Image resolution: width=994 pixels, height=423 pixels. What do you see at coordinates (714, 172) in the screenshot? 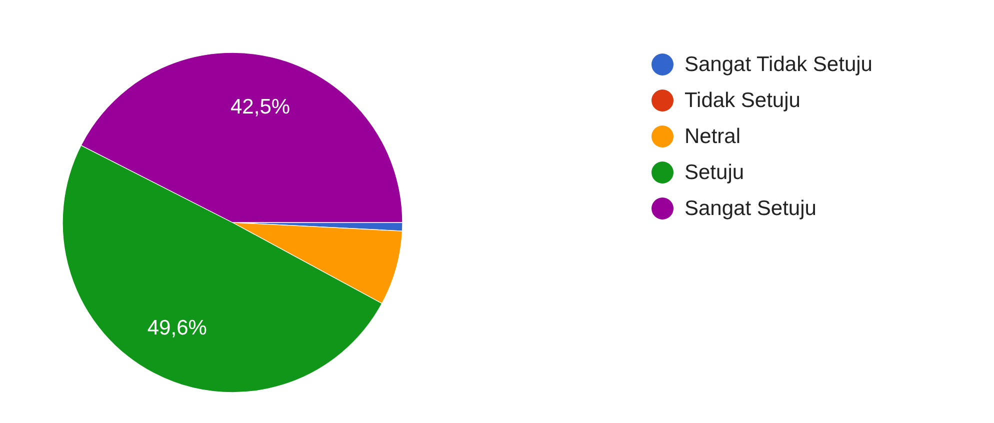
I see `legend-label: Setuju` at bounding box center [714, 172].